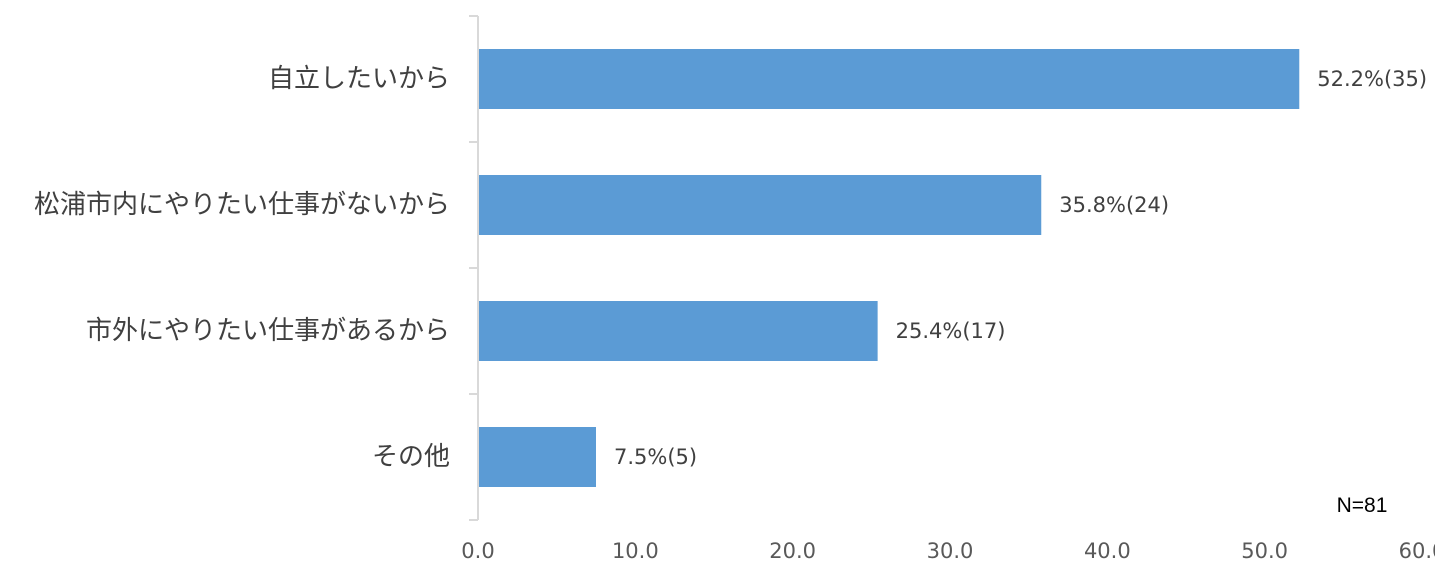 The width and height of the screenshot is (1435, 570). Describe the element at coordinates (242, 205) in the screenshot. I see `category-label: 松浦市内にやりたい仕事がないから` at that location.